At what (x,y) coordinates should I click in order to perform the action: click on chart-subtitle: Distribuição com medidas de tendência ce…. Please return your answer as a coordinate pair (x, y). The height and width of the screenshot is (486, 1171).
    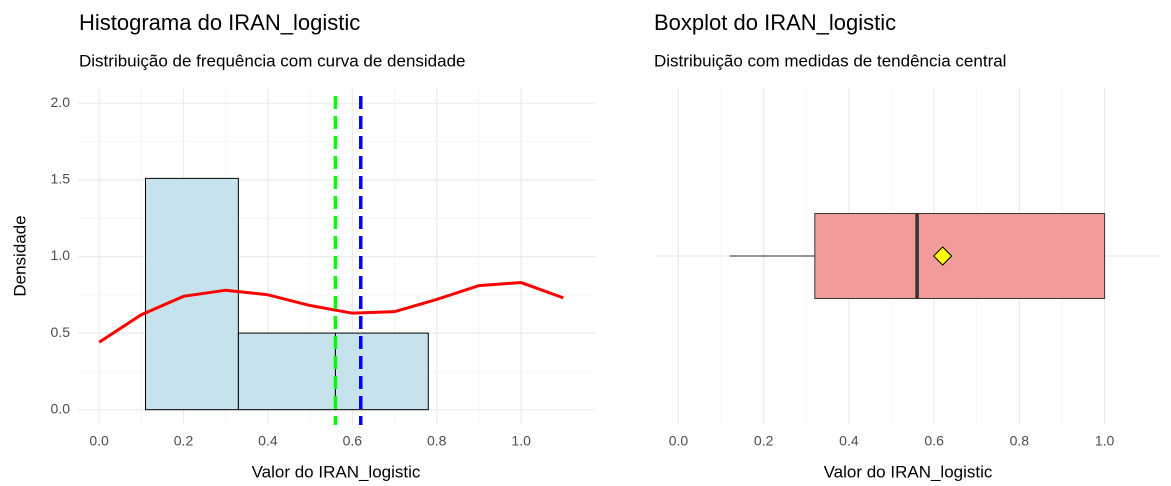
    Looking at the image, I should click on (830, 60).